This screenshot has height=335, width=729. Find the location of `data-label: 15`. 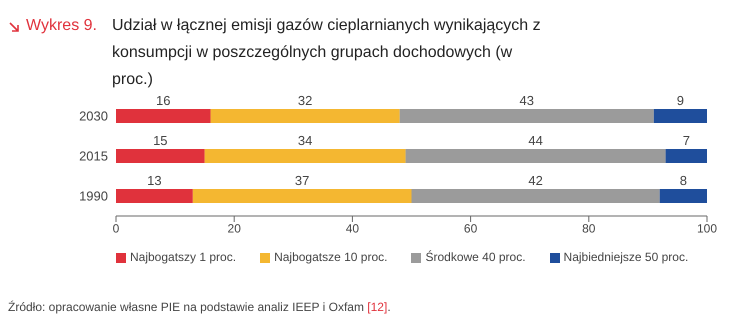

data-label: 15 is located at coordinates (160, 140).